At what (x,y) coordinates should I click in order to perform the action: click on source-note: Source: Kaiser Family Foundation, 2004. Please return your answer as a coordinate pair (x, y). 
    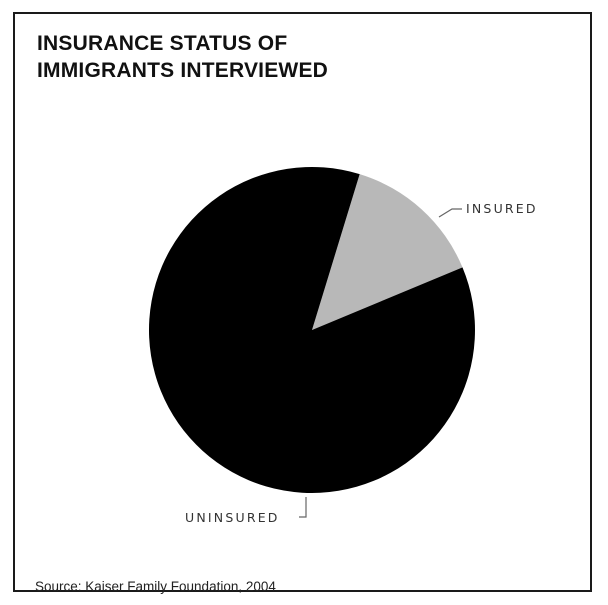
    Looking at the image, I should click on (155, 586).